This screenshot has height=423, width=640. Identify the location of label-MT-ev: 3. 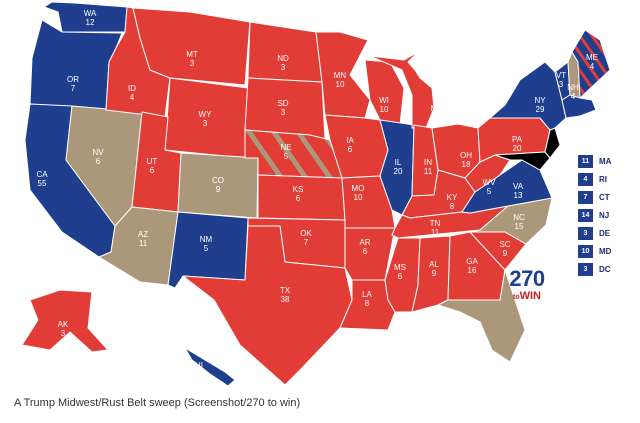
(192, 63).